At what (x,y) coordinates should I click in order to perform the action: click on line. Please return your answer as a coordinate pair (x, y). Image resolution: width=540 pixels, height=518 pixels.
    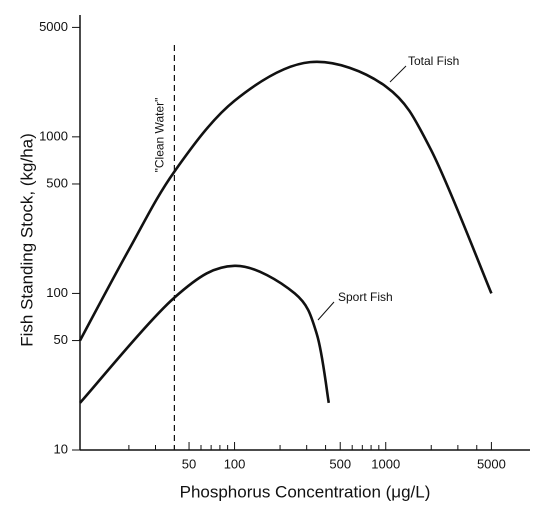
    Looking at the image, I should click on (205, 334).